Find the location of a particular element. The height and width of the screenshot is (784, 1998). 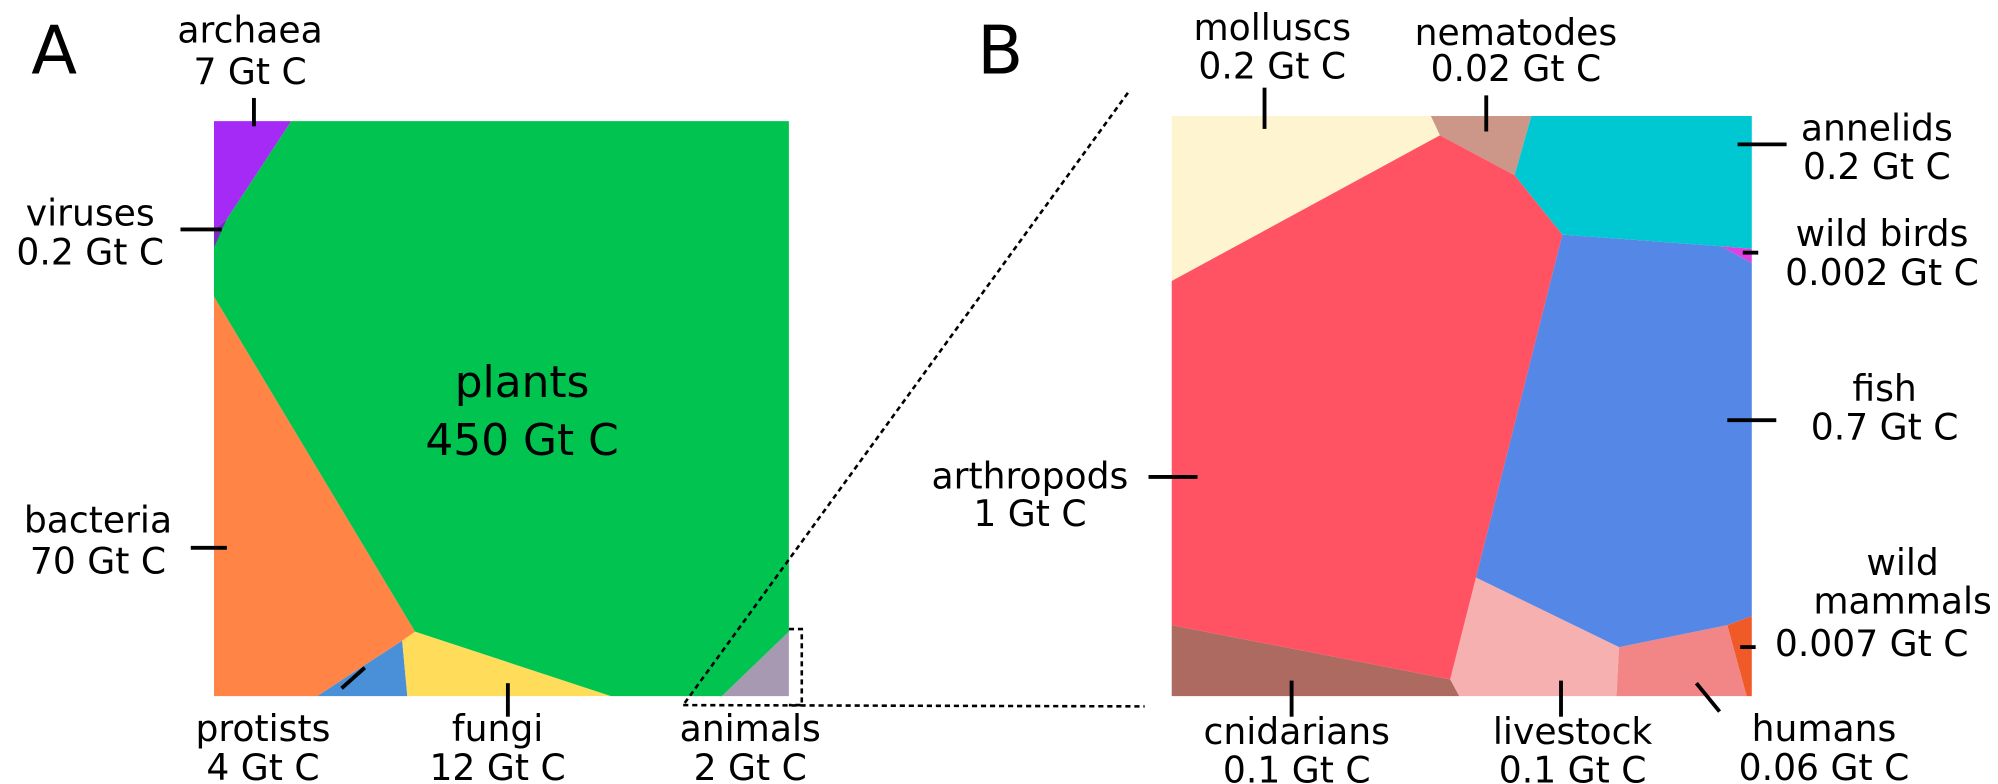

cell-value: 450 Gt C is located at coordinates (522, 441).